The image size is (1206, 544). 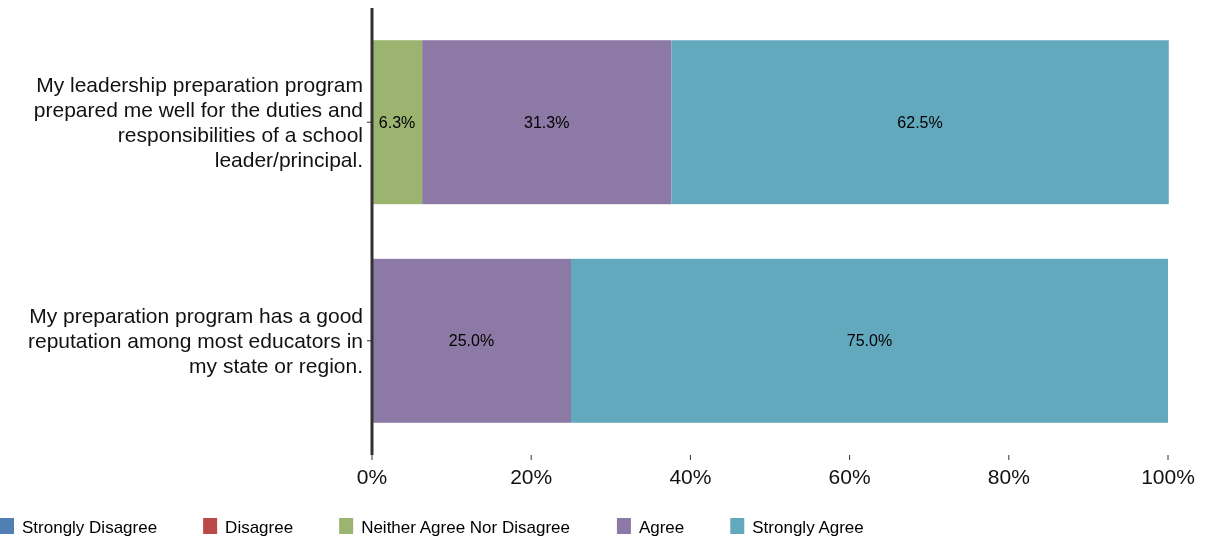 I want to click on legend-label: Neither Agree Nor Disagree, so click(x=465, y=527).